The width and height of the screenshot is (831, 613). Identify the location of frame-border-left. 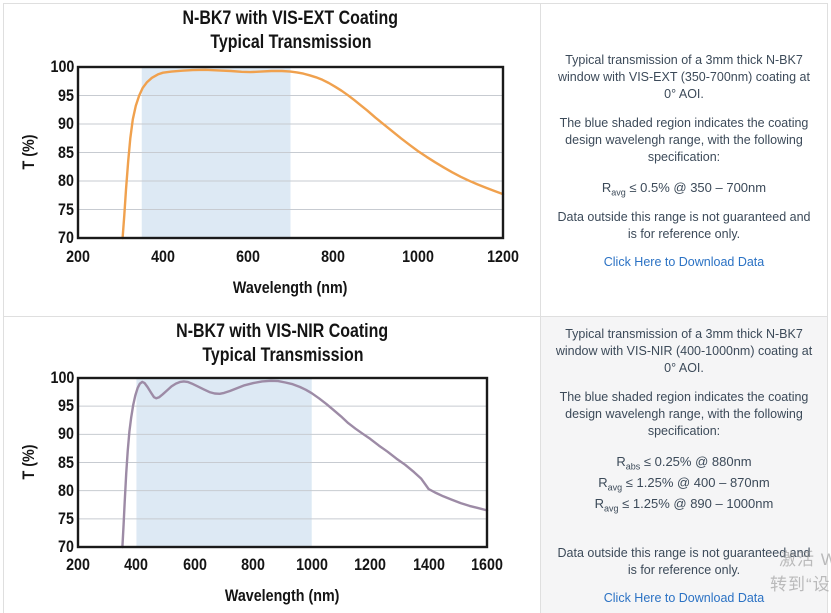
(3, 308).